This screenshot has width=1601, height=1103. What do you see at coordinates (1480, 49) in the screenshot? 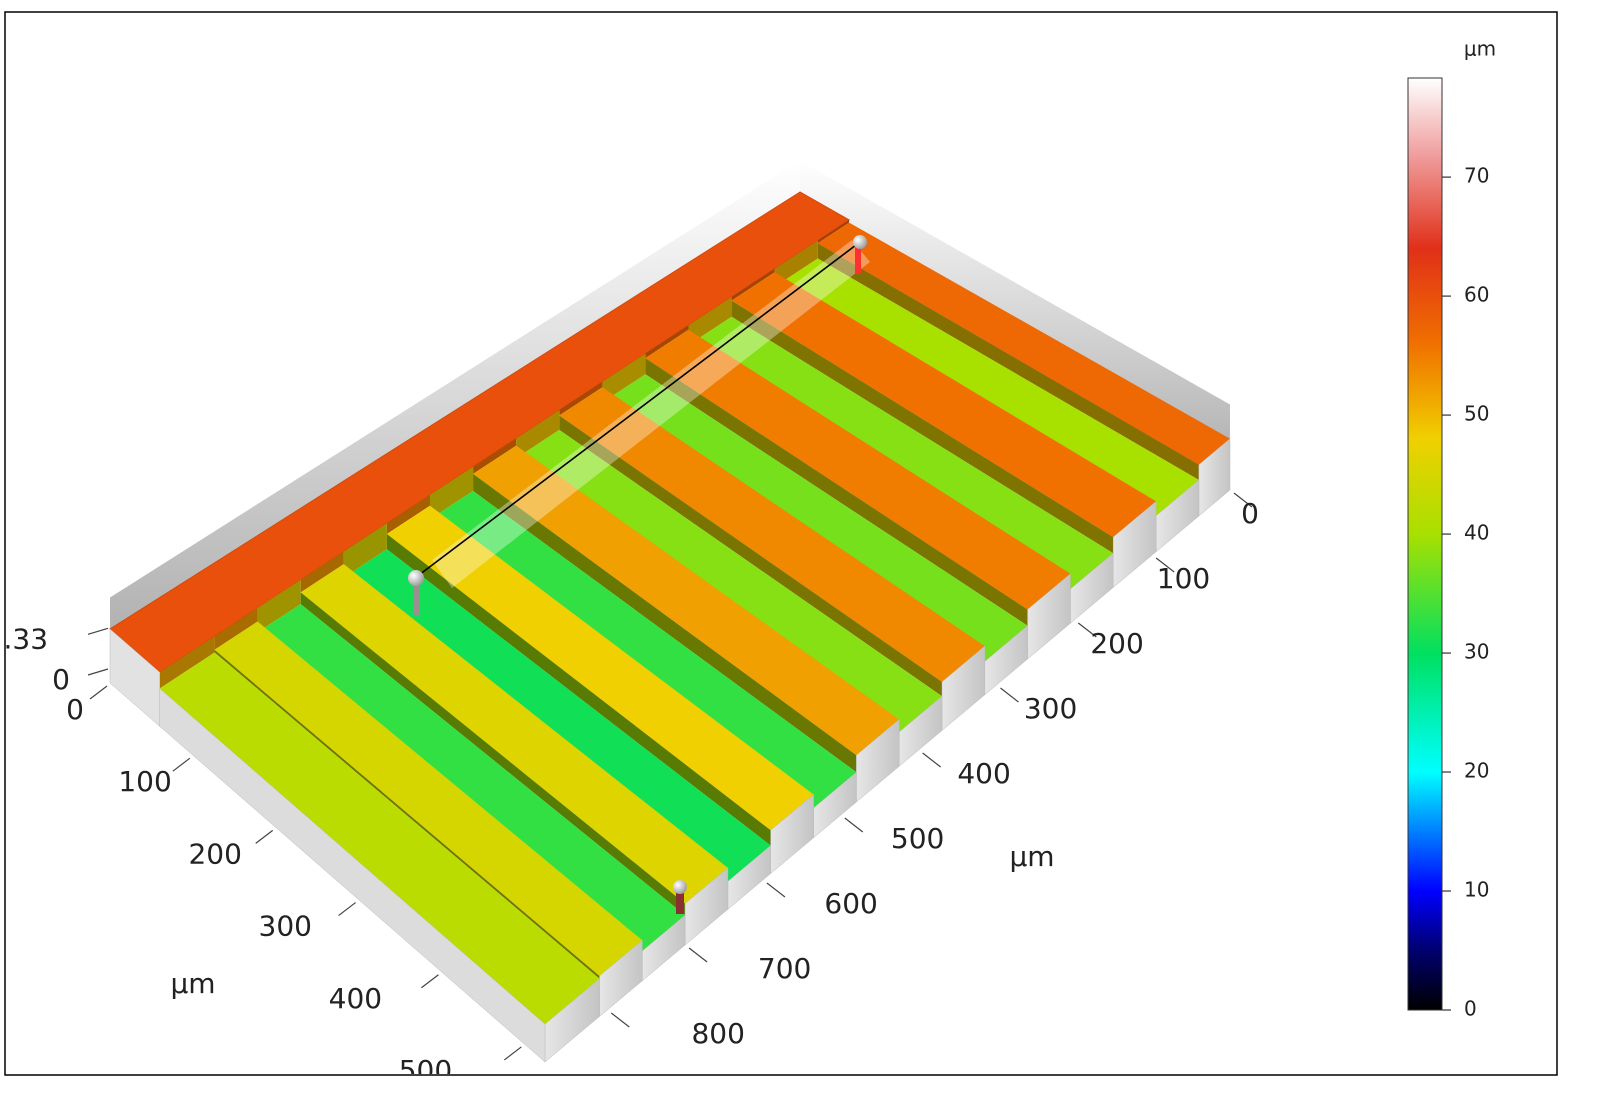
I see `colorbar-label: μm` at bounding box center [1480, 49].